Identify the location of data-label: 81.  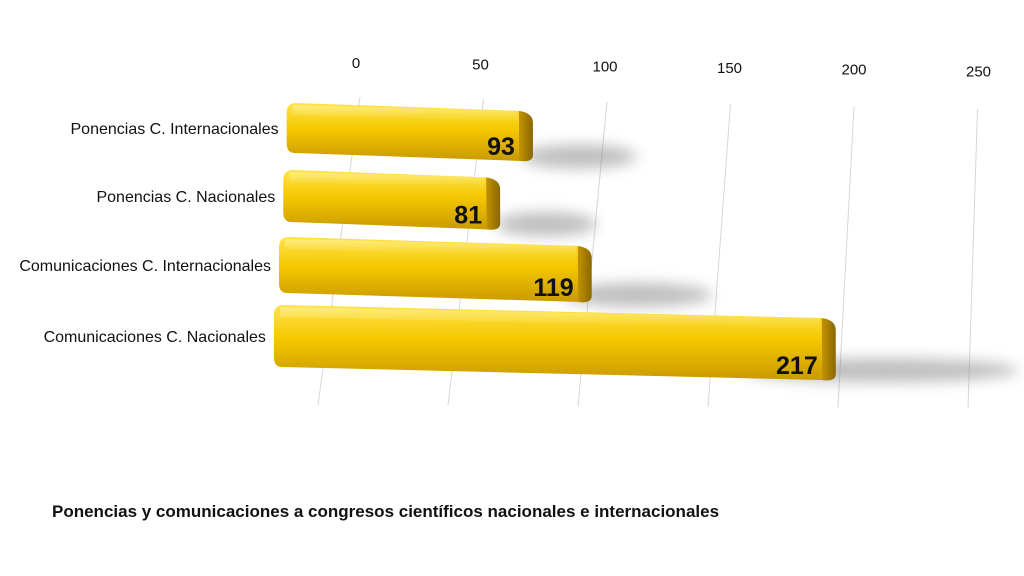
(468, 215).